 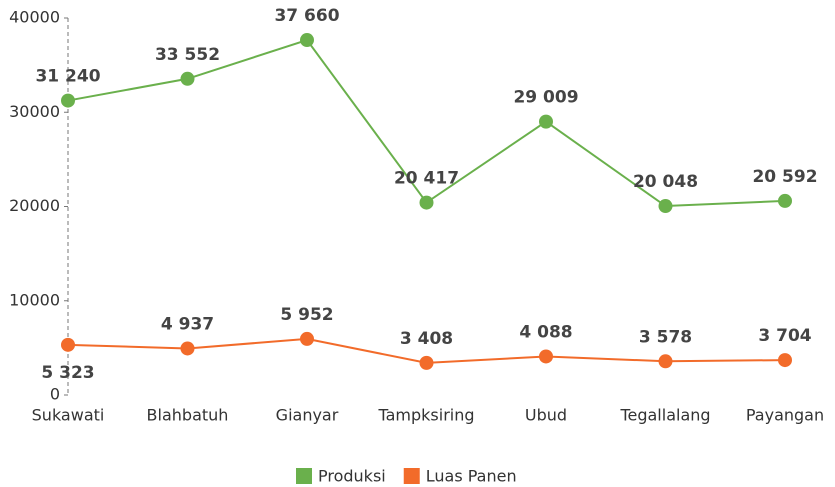 What do you see at coordinates (664, 415) in the screenshot?
I see `x-tick-label: Tegallalang` at bounding box center [664, 415].